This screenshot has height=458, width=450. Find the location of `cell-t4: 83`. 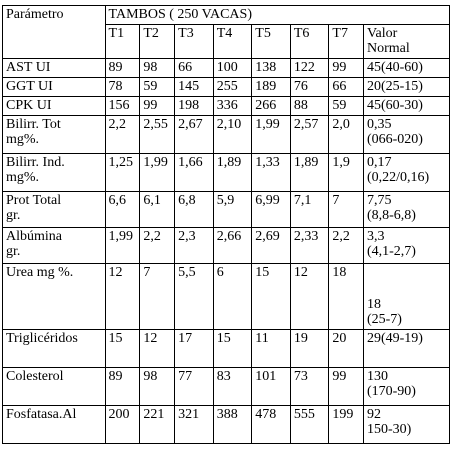

cell-t4: 83 is located at coordinates (232, 386).